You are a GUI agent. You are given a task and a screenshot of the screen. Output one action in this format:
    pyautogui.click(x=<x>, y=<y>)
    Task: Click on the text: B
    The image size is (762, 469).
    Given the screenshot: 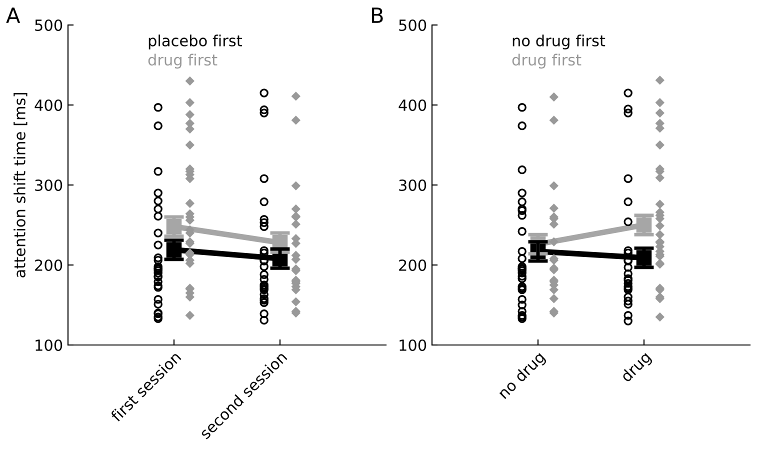 What is the action you would take?
    pyautogui.click(x=377, y=15)
    